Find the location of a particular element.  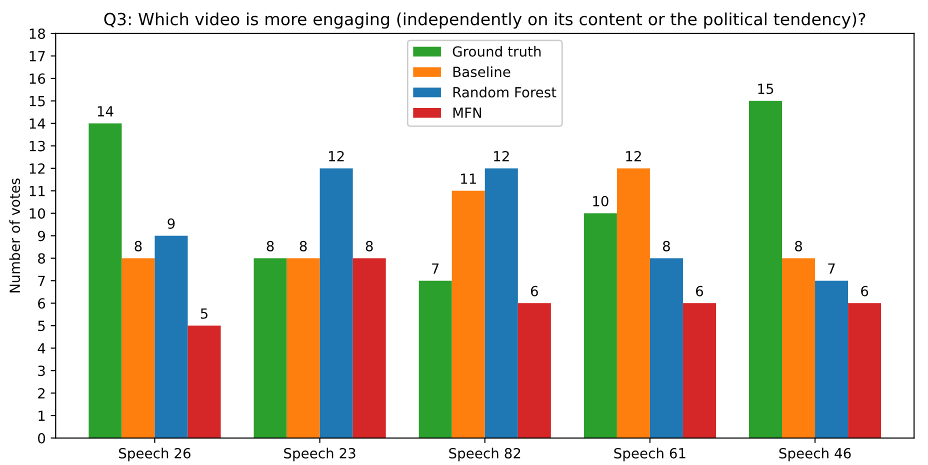

y-tick-label: 4 is located at coordinates (42, 348).